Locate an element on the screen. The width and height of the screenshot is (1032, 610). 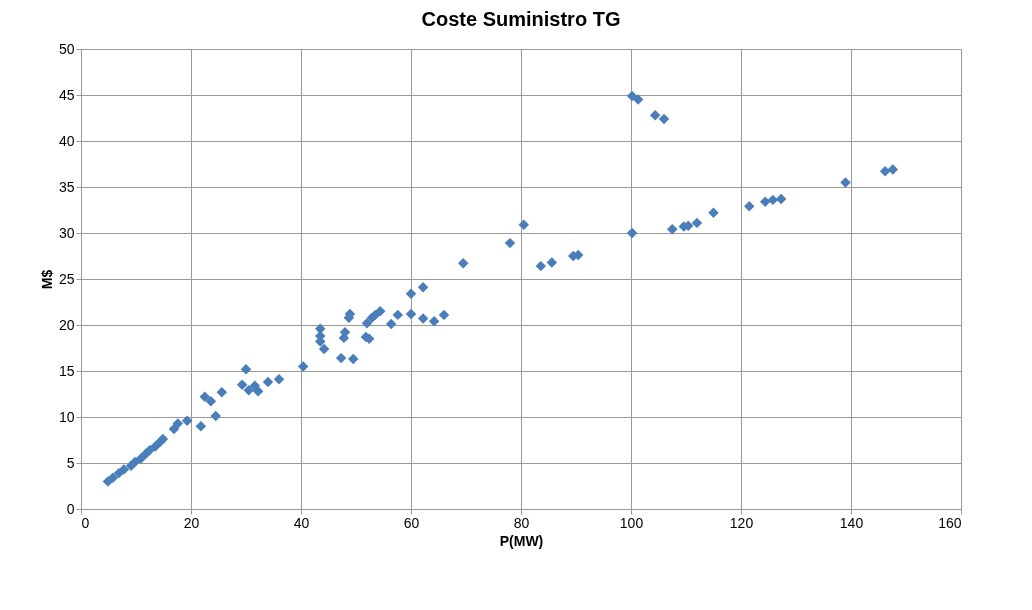
x-tick-label: 20 is located at coordinates (191, 522).